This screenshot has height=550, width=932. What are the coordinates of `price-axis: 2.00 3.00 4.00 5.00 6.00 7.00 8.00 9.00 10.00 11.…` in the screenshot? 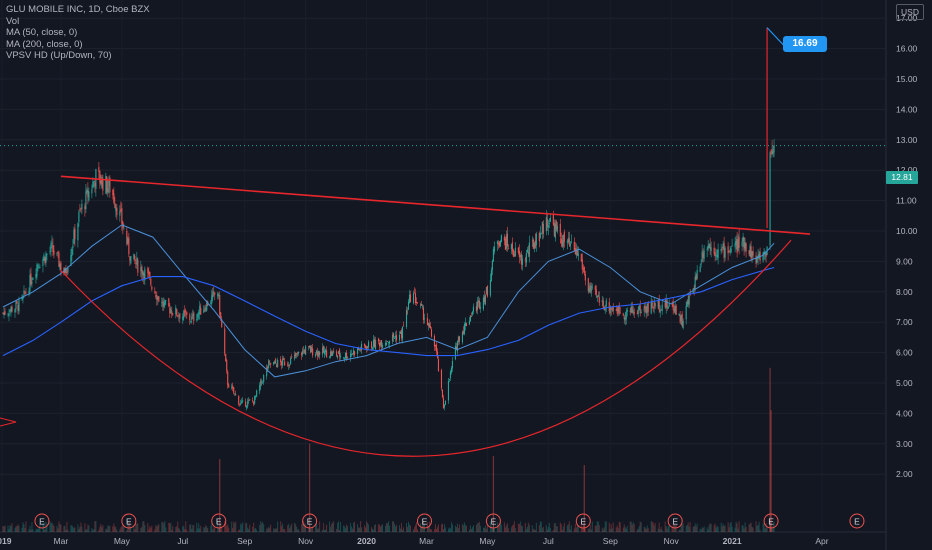 It's located at (901, 275).